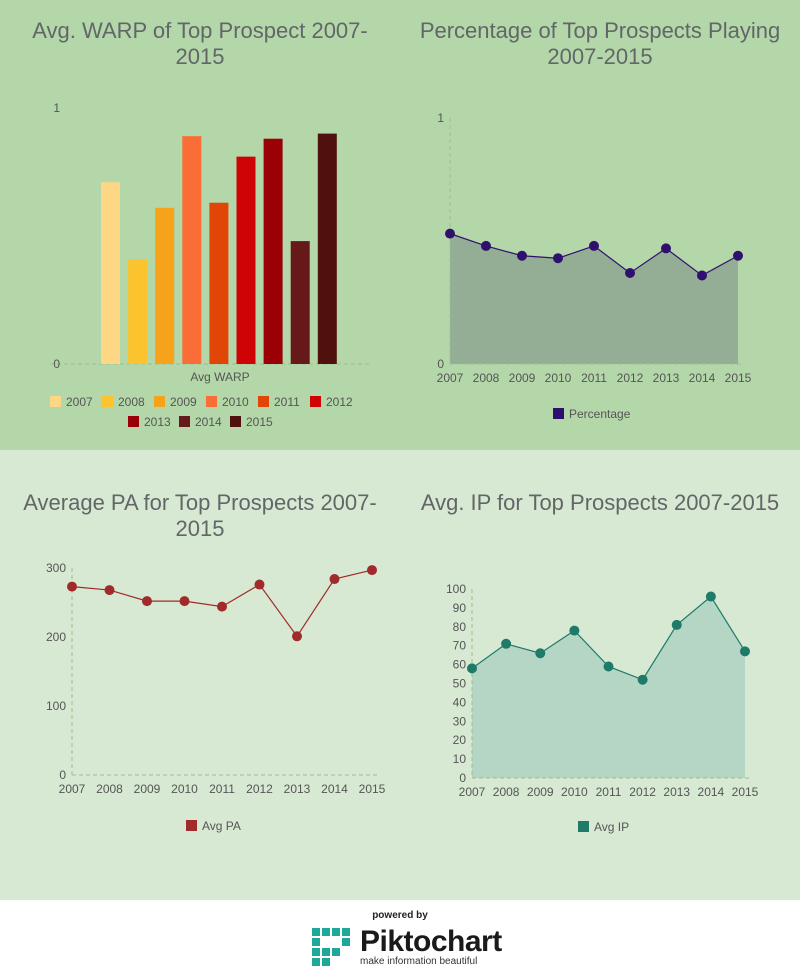 The image size is (800, 980). What do you see at coordinates (400, 915) in the screenshot?
I see `powered-by-text: powered by` at bounding box center [400, 915].